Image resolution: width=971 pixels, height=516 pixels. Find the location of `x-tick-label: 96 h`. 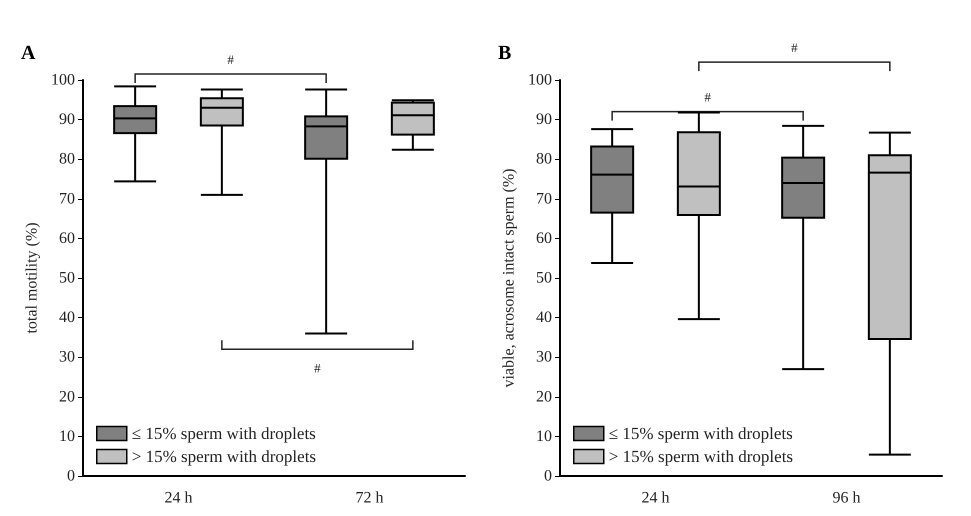

x-tick-label: 96 h is located at coordinates (846, 498).